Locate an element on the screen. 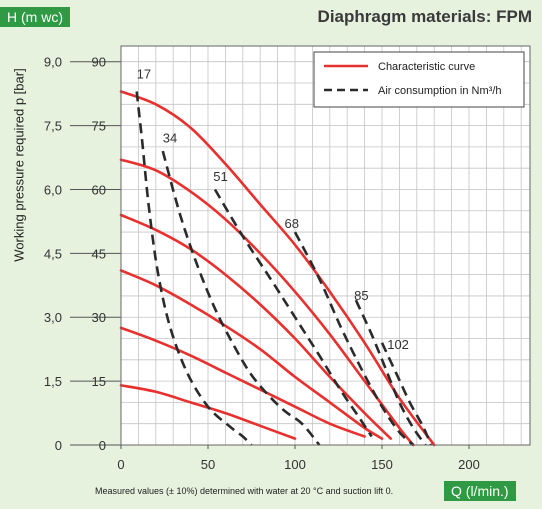 The height and width of the screenshot is (509, 542). legend-entry-air: Air consumption in Nm³/h is located at coordinates (440, 91).